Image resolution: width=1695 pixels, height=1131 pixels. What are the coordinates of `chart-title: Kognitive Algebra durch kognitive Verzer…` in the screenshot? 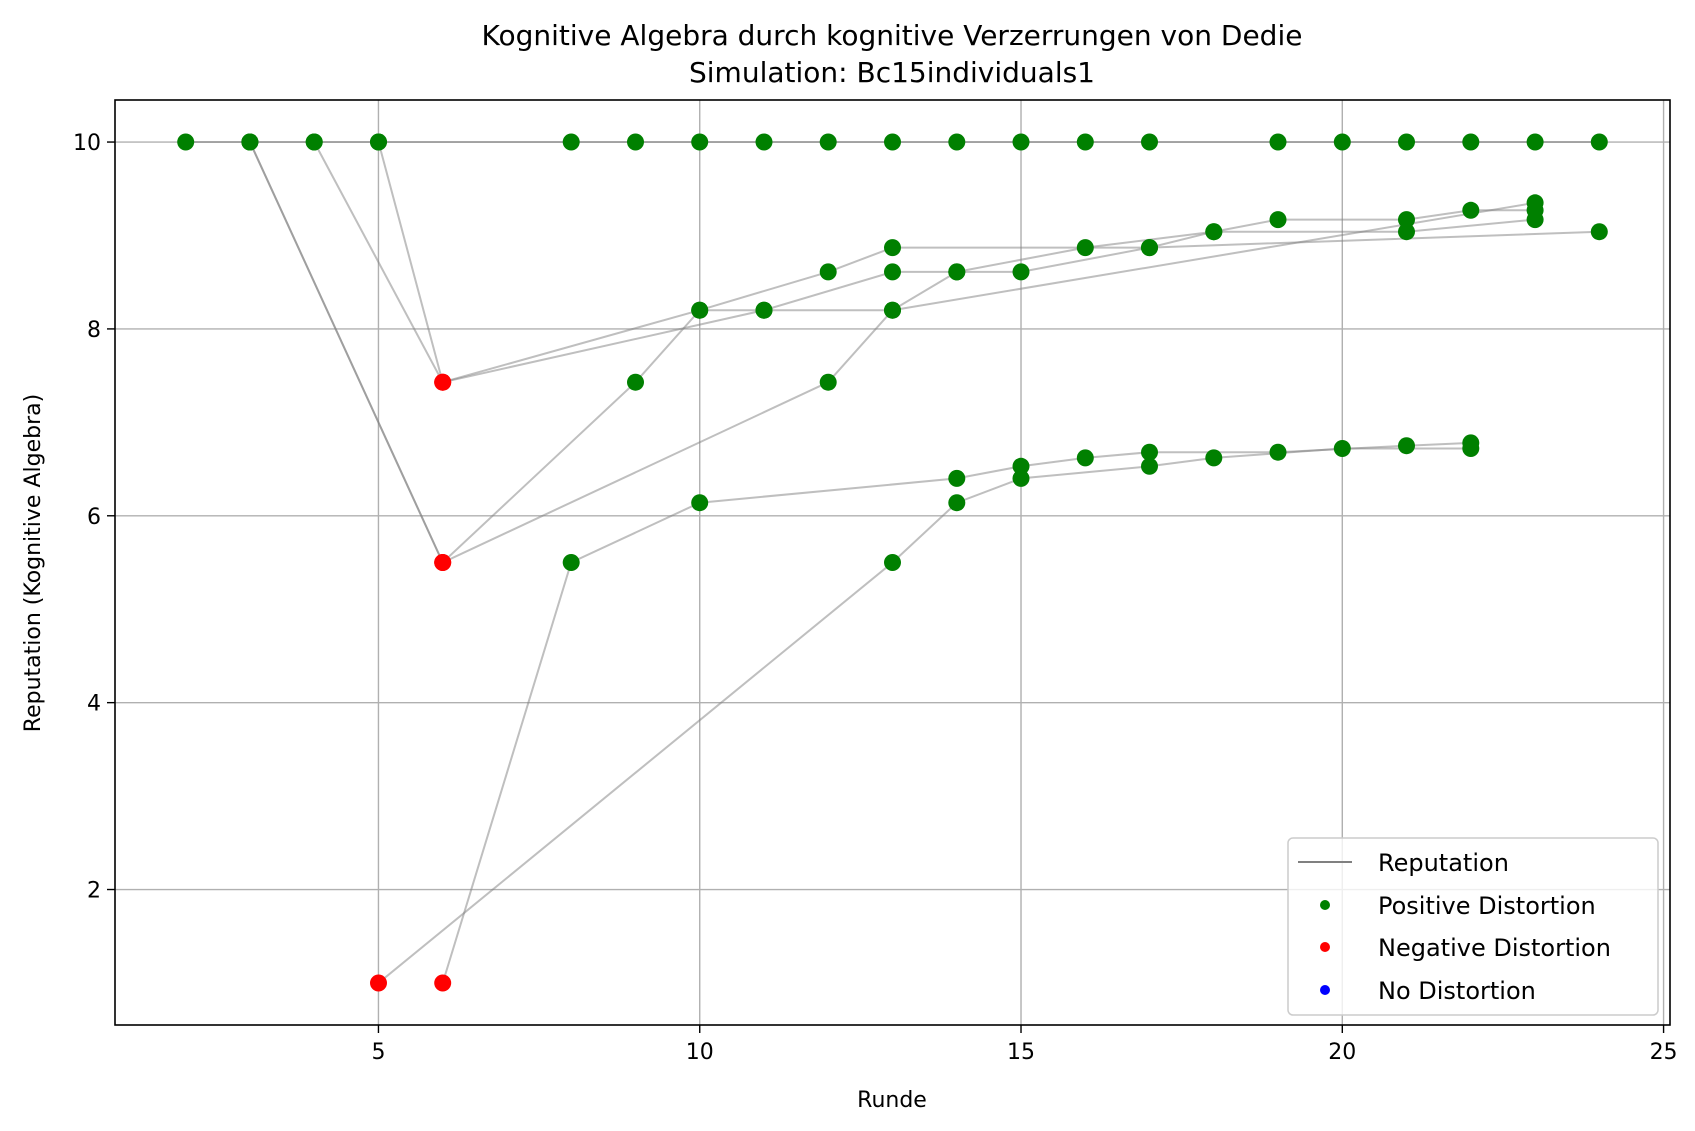 It's located at (892, 35).